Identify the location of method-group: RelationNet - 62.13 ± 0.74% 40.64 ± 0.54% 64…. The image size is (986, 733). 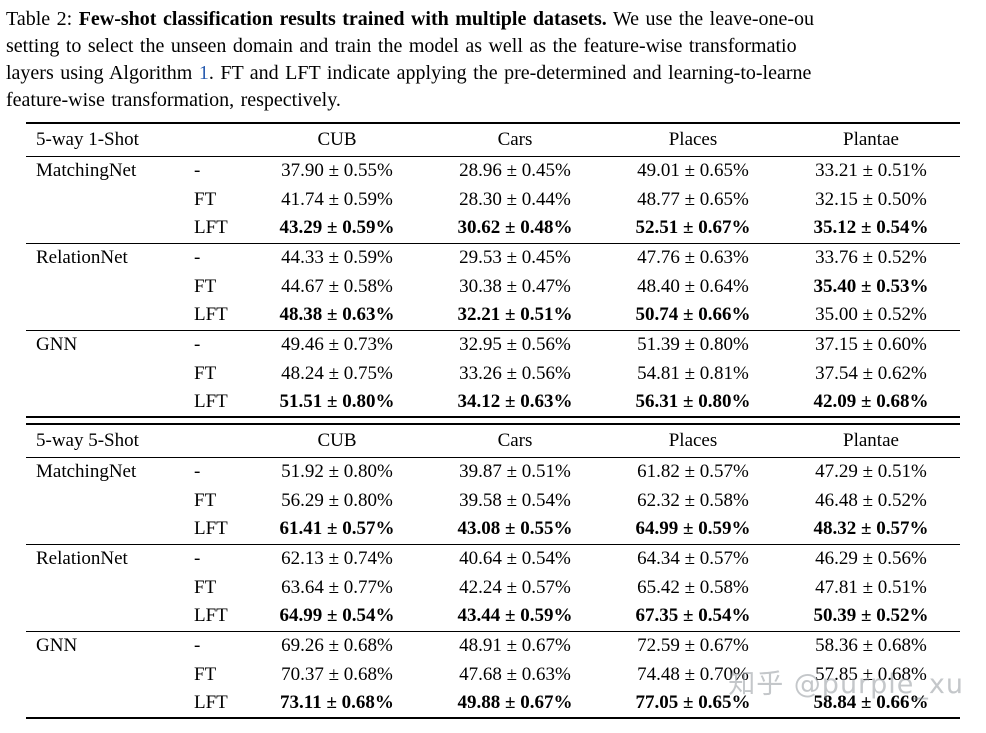
(493, 587).